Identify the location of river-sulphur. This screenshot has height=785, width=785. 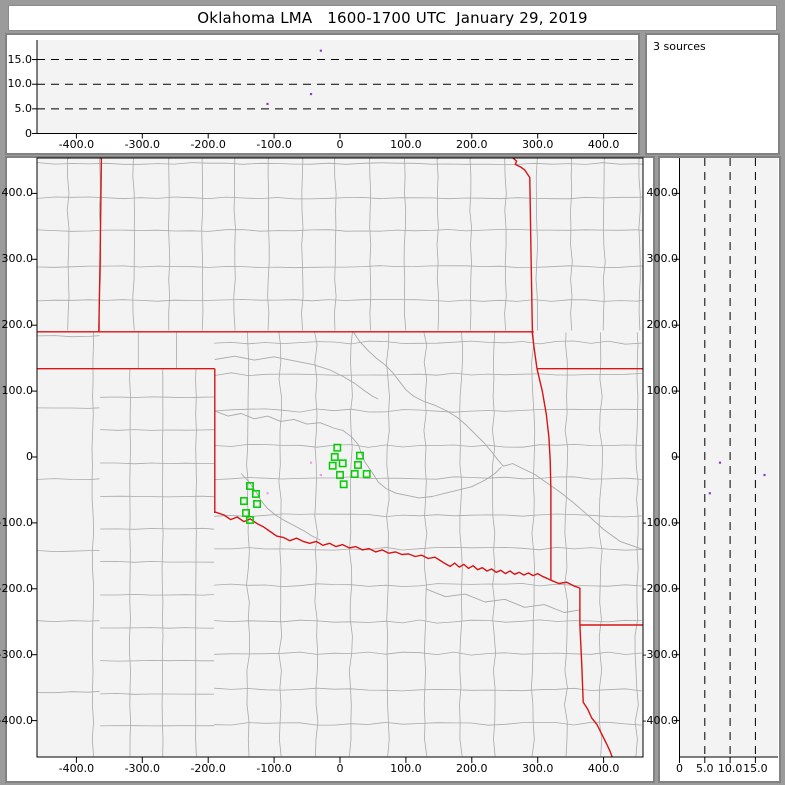
(502, 600).